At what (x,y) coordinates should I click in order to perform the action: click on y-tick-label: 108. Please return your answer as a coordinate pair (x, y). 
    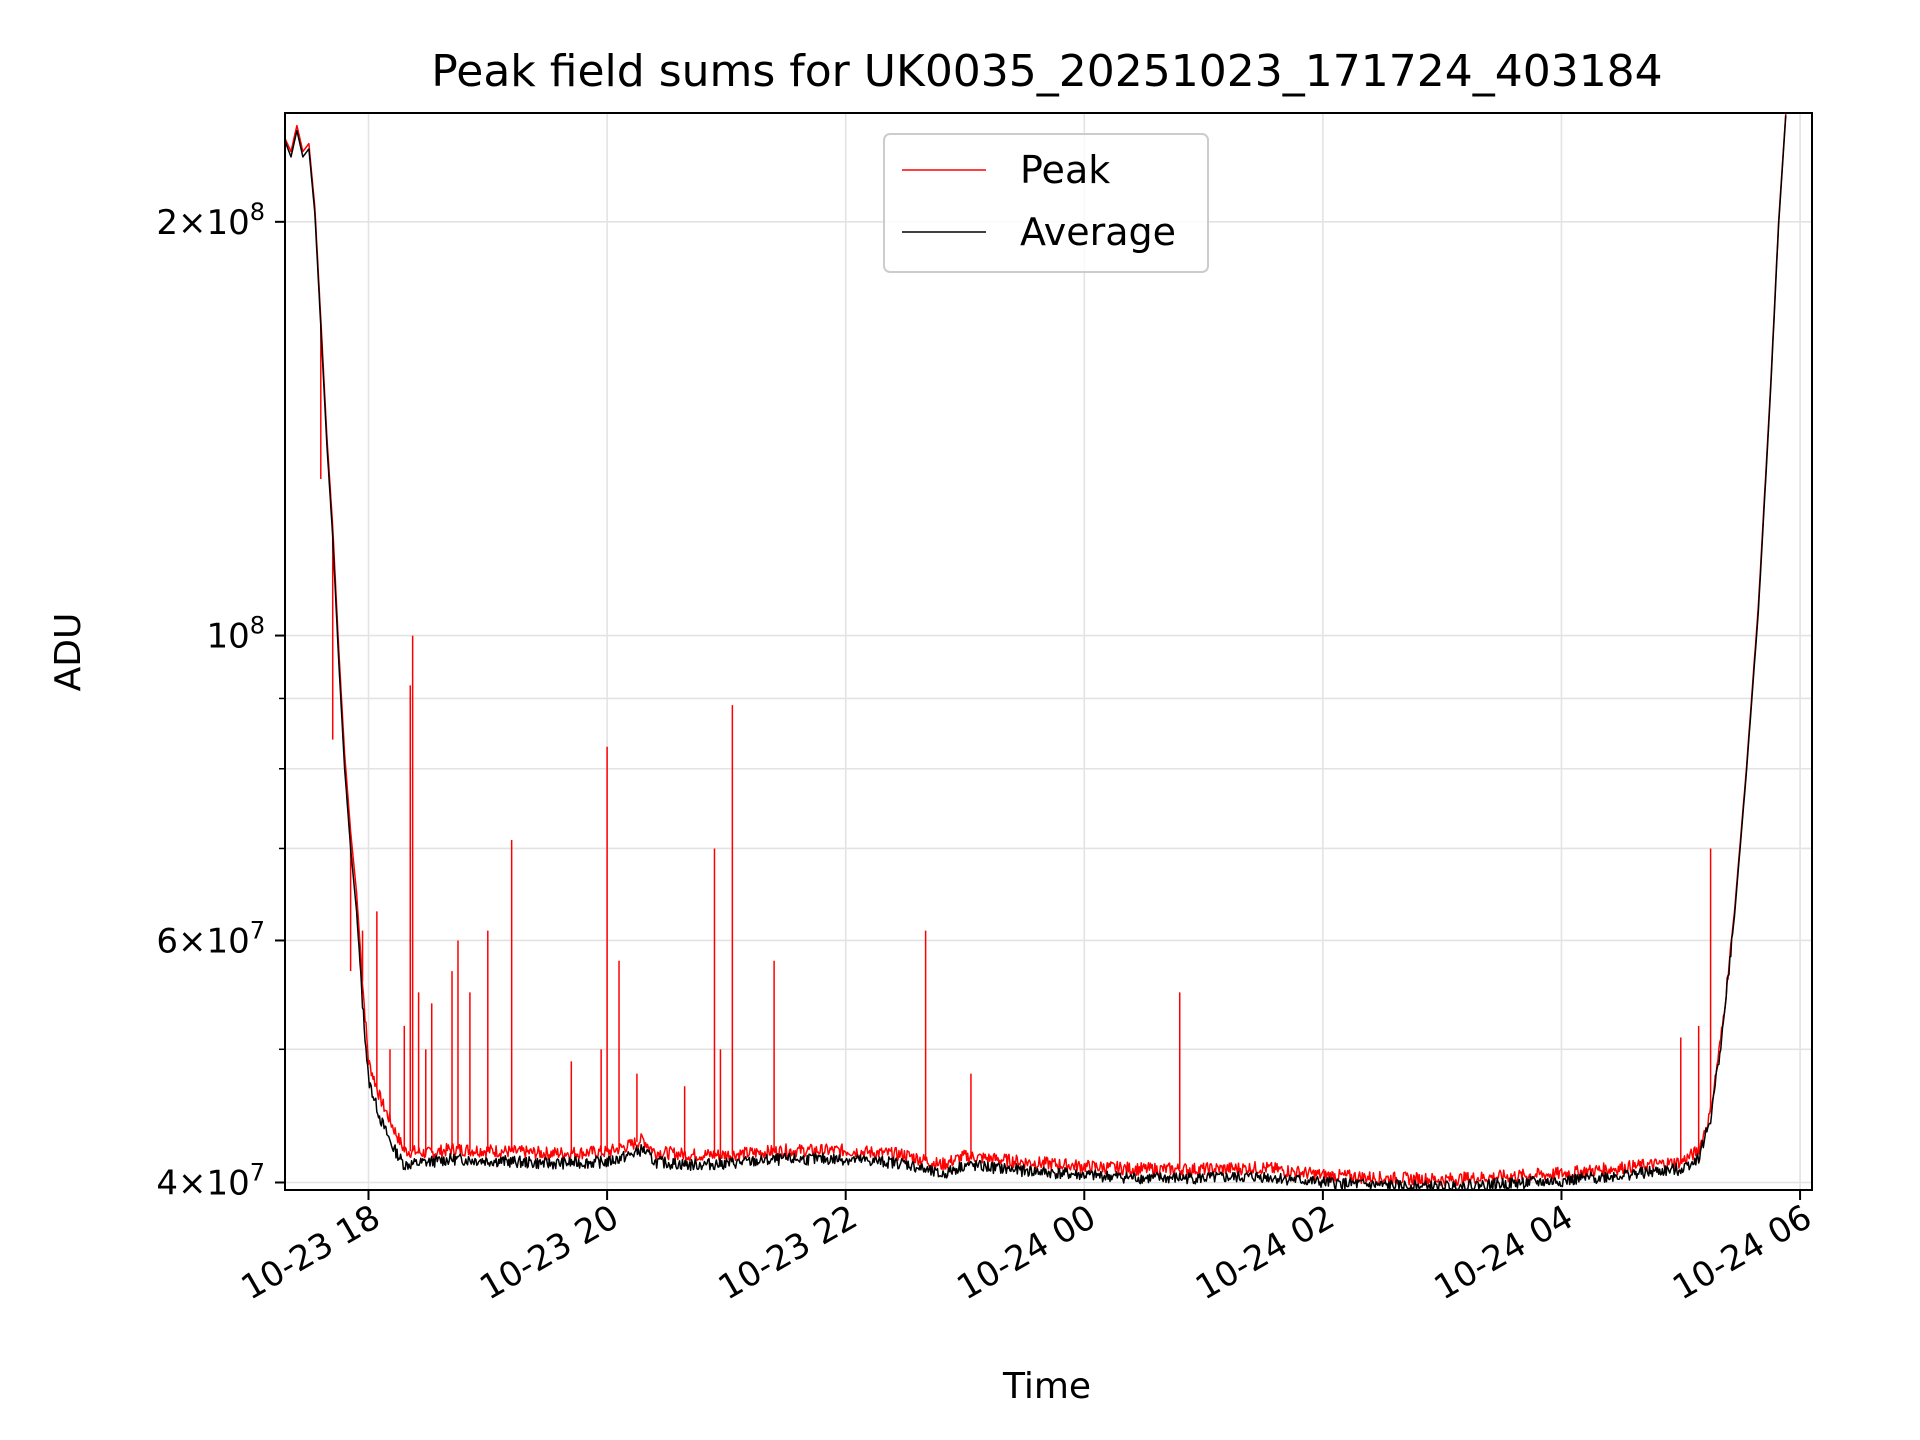
    Looking at the image, I should click on (235, 634).